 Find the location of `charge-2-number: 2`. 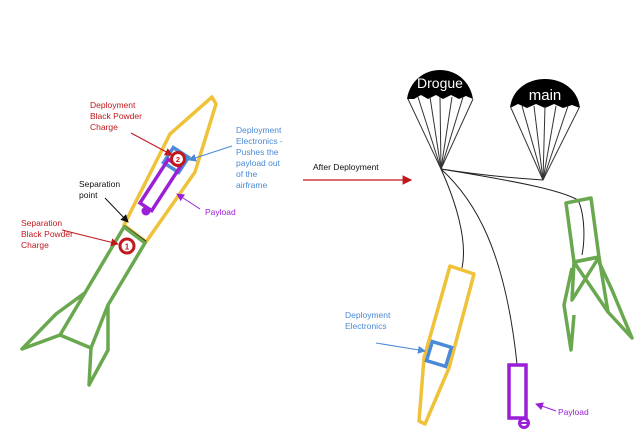

charge-2-number: 2 is located at coordinates (178, 159).